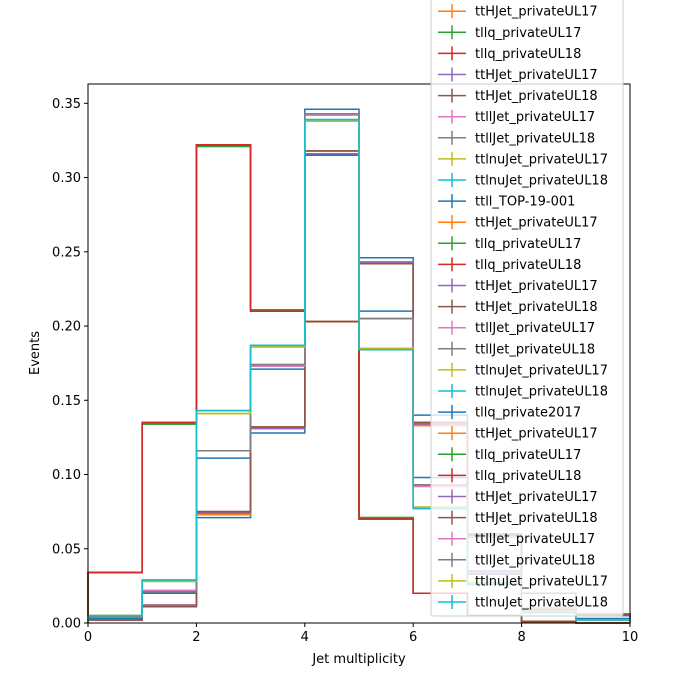 The width and height of the screenshot is (700, 700). I want to click on x-axis: 0 2 4 6 8 10, so click(361, 634).